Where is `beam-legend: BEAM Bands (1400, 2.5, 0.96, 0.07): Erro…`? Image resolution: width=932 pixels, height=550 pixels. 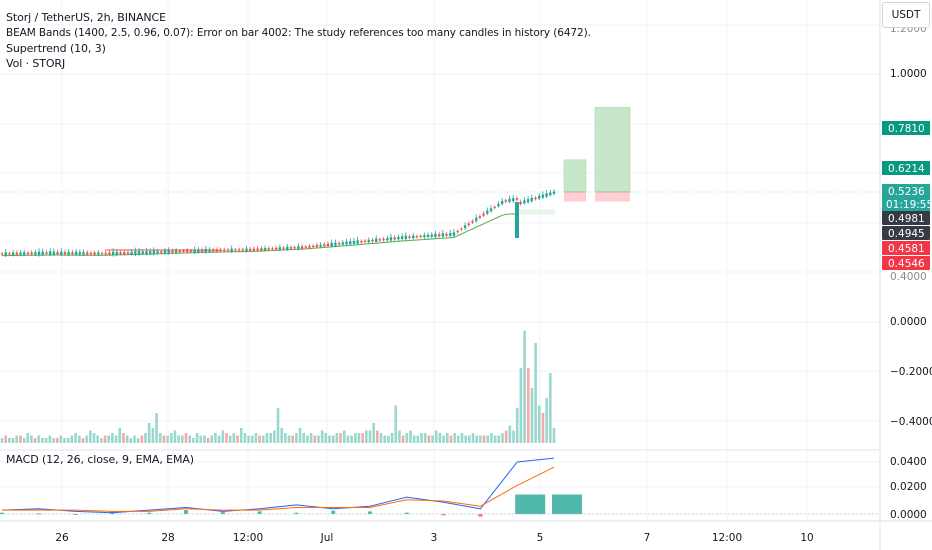
beam-legend: BEAM Bands (1400, 2.5, 0.96, 0.07): Erro… is located at coordinates (298, 33).